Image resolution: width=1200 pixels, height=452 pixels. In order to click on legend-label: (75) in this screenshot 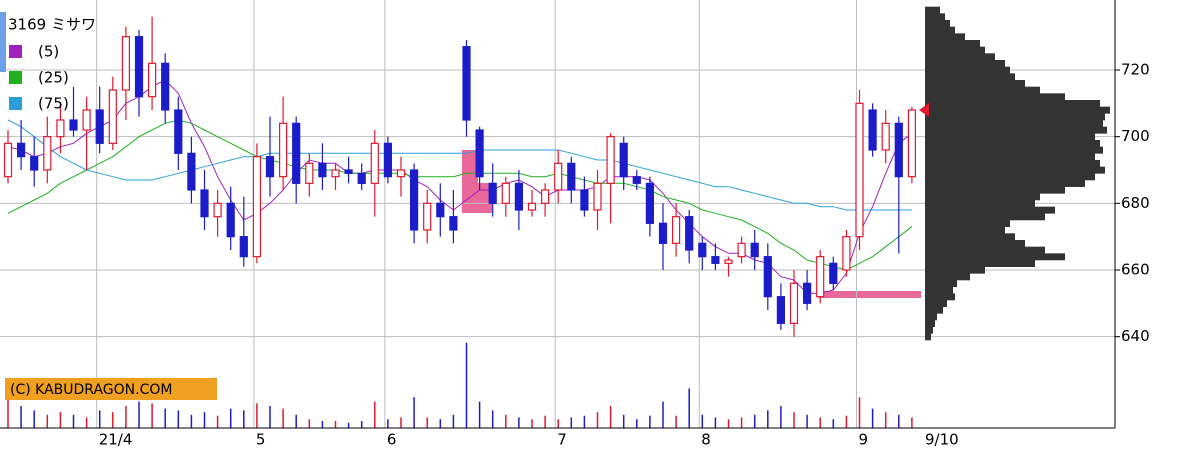, I will do `click(53, 104)`.